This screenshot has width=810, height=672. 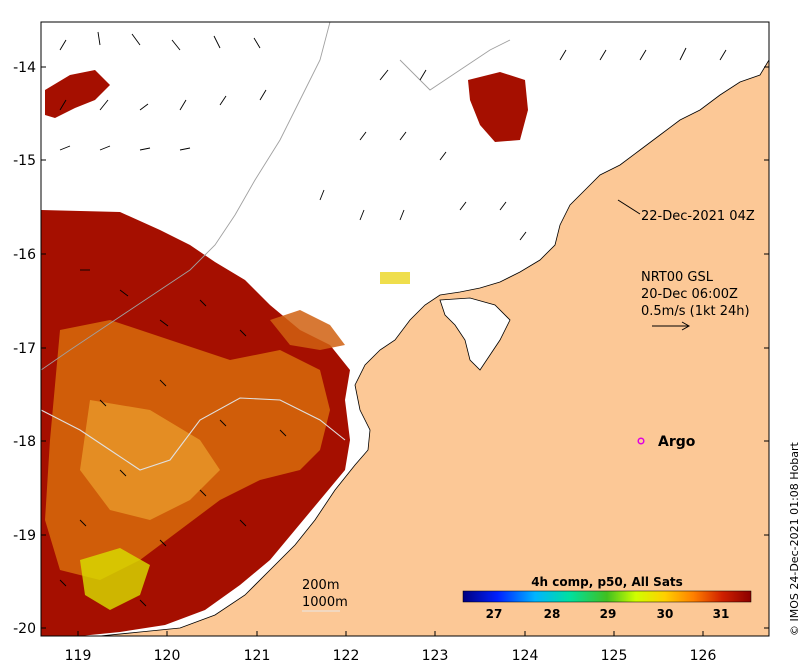 I want to click on lon-label: 119, so click(x=78, y=656).